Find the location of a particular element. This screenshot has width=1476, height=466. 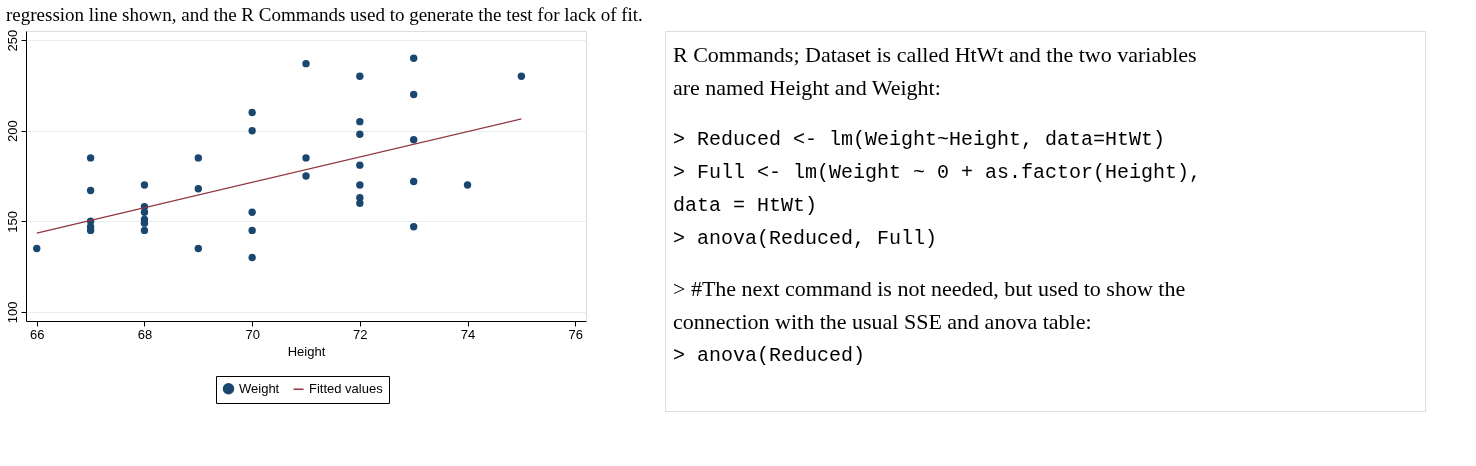

x-tick-label: 66 is located at coordinates (37, 334).